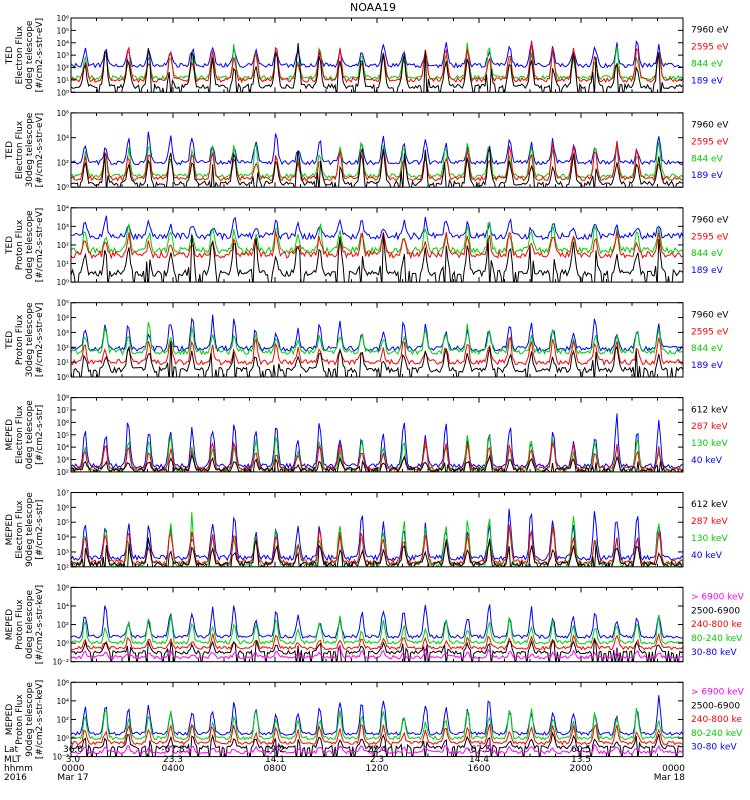 This screenshot has width=750, height=800. What do you see at coordinates (20, 244) in the screenshot?
I see `y-axis-label: Proton Flux` at bounding box center [20, 244].